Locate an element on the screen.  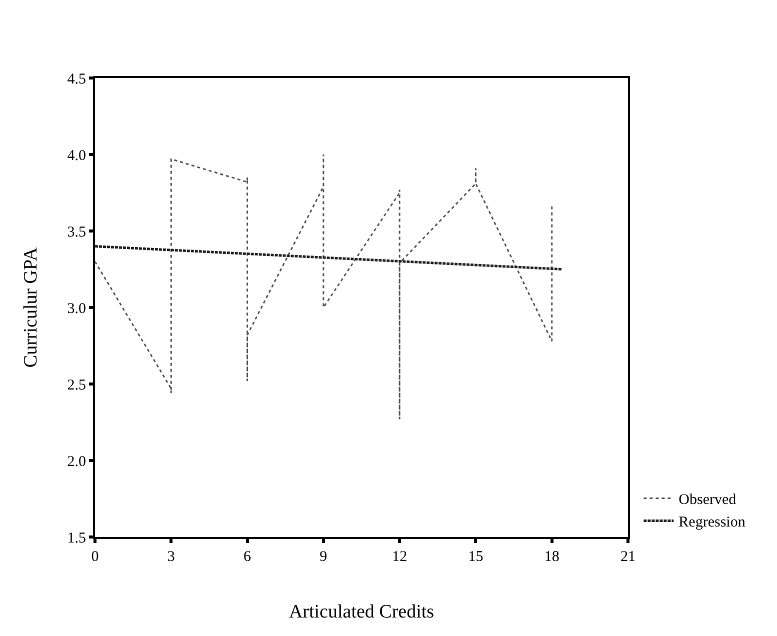
y-tick-label: 3.5 is located at coordinates (76, 232).